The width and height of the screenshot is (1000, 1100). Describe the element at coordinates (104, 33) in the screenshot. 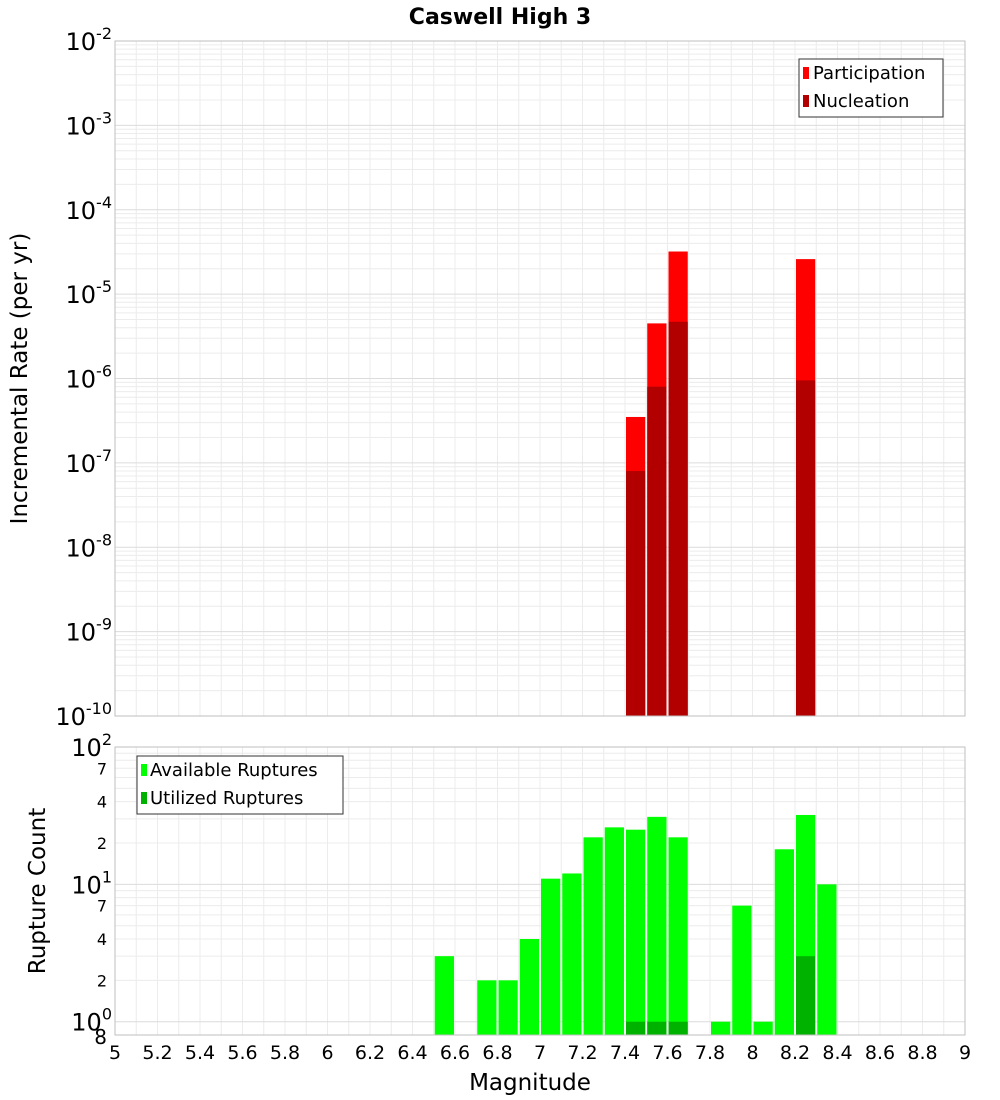

I see `top-y-tick-label-exponent: -2` at that location.